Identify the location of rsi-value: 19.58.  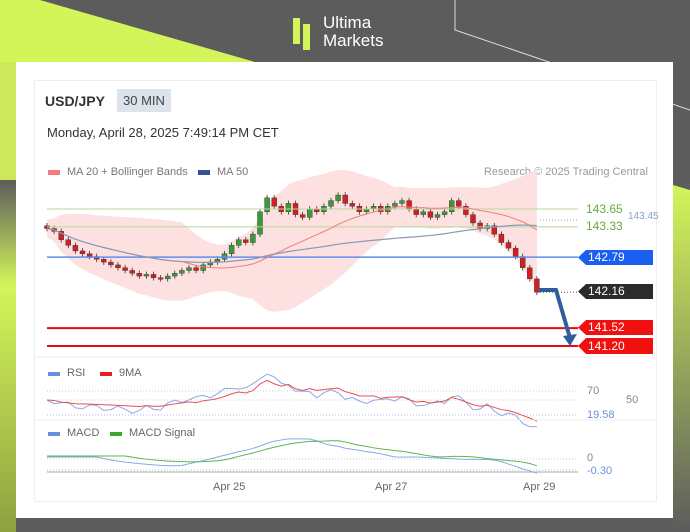
(601, 415).